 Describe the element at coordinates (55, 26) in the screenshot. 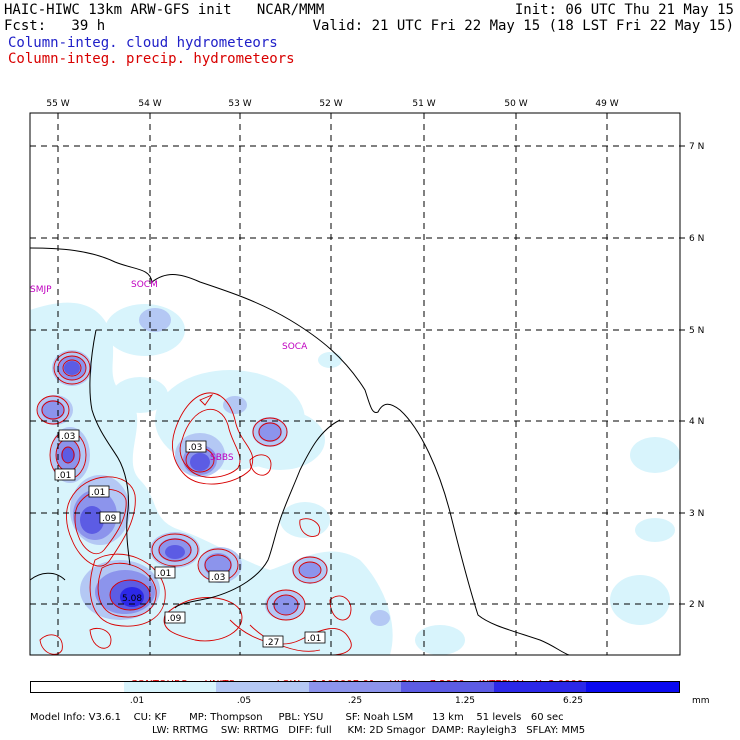

I see `forecast-hour: Fcst: 39 h` at that location.